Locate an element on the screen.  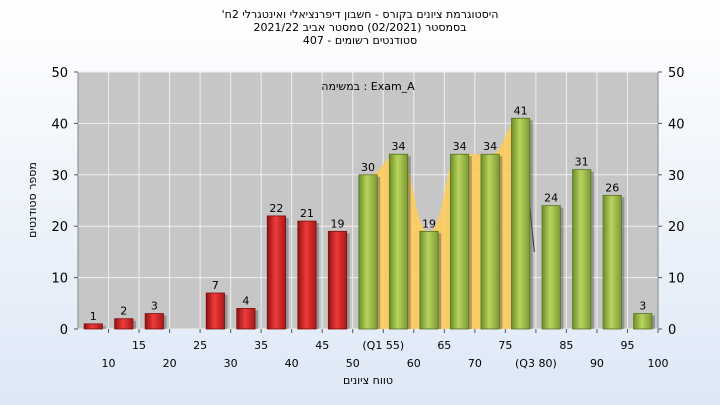
x-tick-label: 75 is located at coordinates (505, 345).